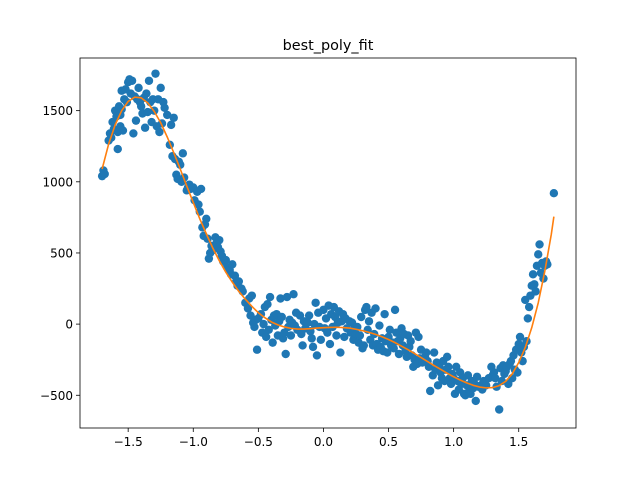 Image resolution: width=640 pixels, height=484 pixels. What do you see at coordinates (57, 111) in the screenshot?
I see `y-tick-label: 1500` at bounding box center [57, 111].